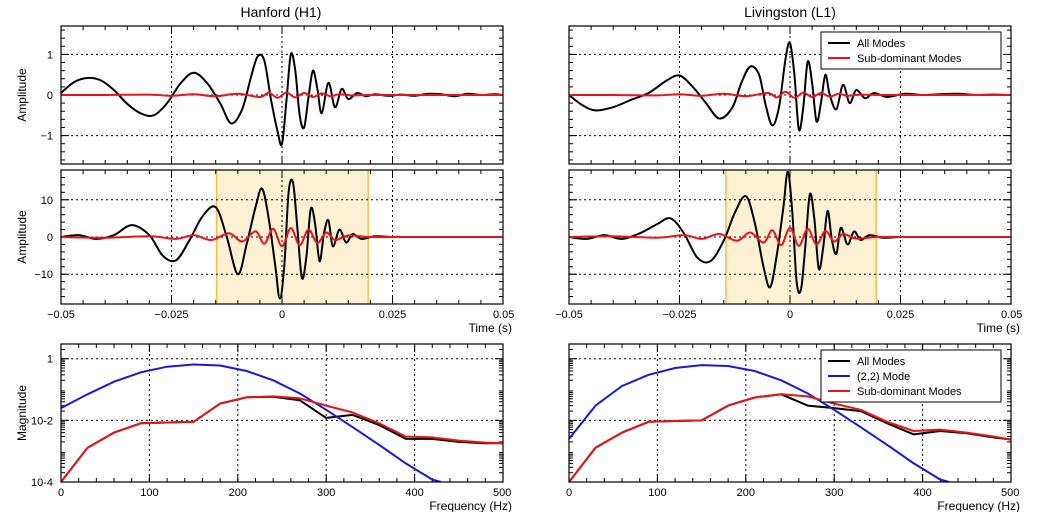 The height and width of the screenshot is (512, 1059). Describe the element at coordinates (47, 201) in the screenshot. I see `h1-whitened-ytick-label: 10` at that location.